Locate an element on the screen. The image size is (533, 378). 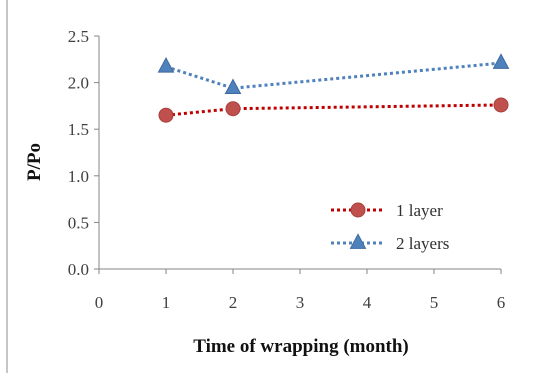
x-axis: 0 1 2 3 4 5 6 is located at coordinates (300, 290).